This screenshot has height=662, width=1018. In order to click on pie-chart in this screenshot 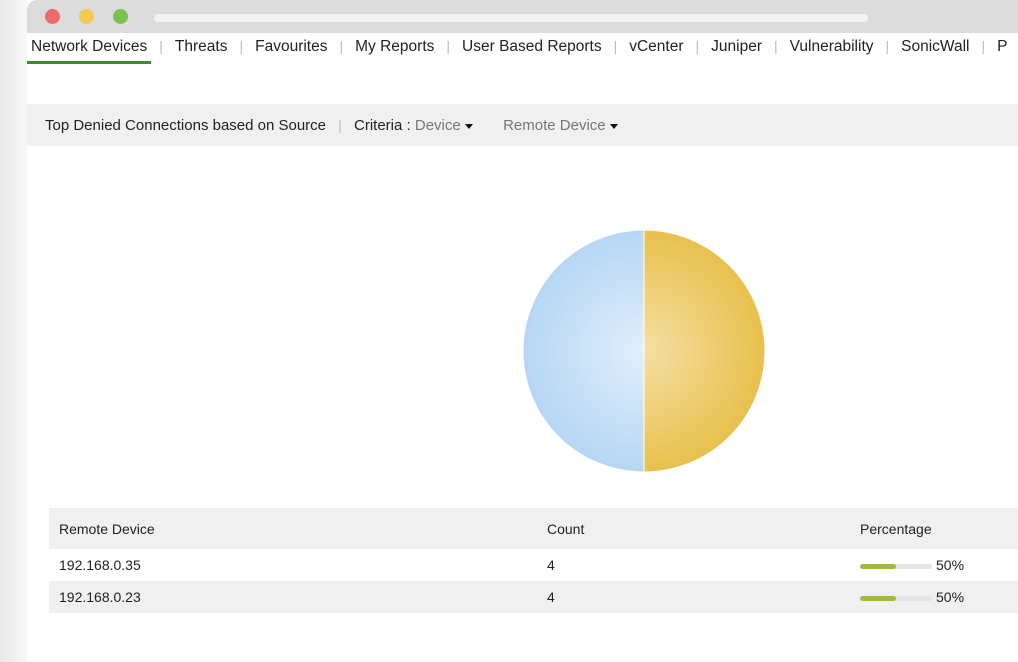, I will do `click(644, 351)`.